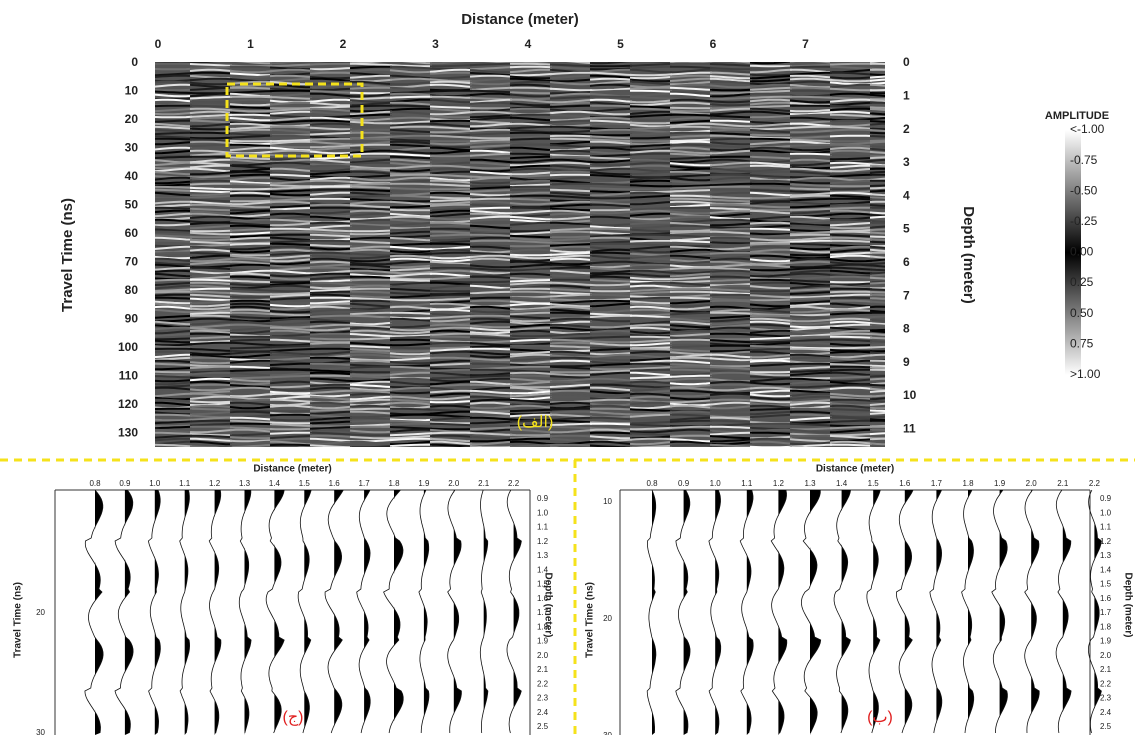  What do you see at coordinates (607, 618) in the screenshot?
I see `y-tick-label: 20` at bounding box center [607, 618].